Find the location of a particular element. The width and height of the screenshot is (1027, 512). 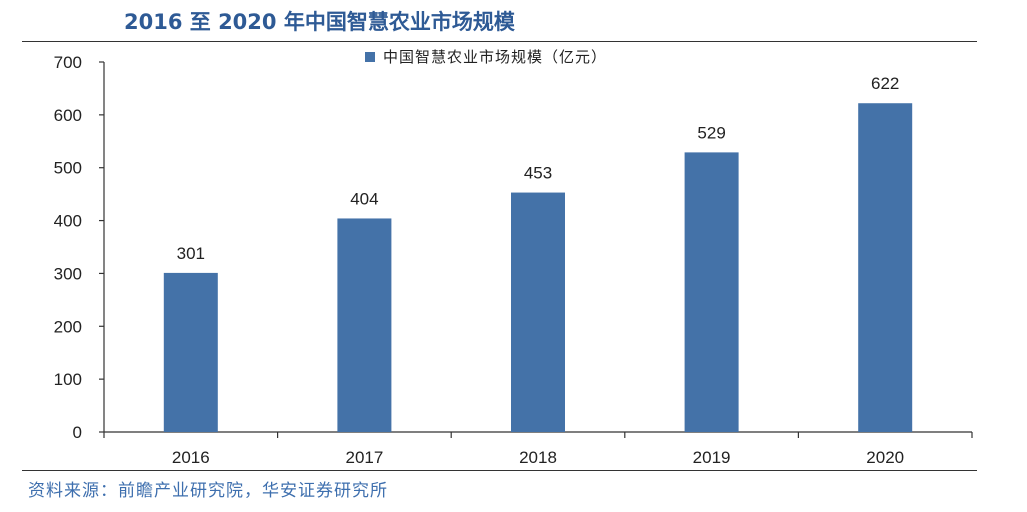

x-tick-label: 2018 is located at coordinates (538, 457).